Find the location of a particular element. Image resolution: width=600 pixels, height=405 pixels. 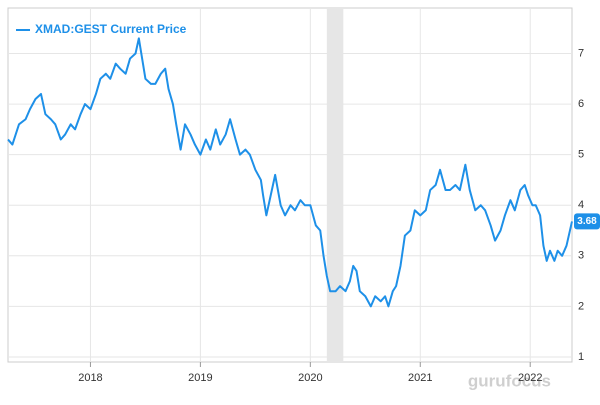

x-tick-label: 2021 is located at coordinates (420, 378).